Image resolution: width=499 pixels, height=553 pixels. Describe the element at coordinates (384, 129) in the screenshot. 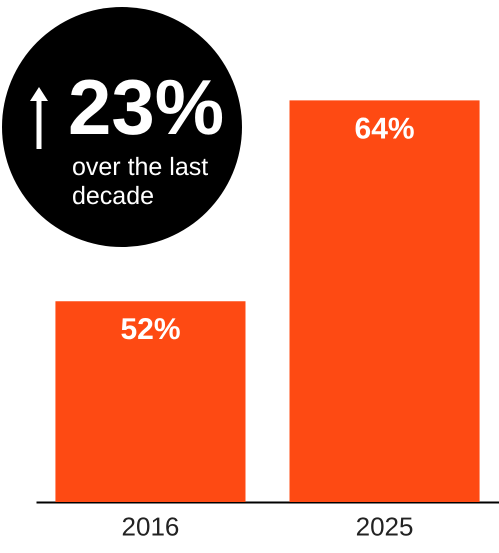

I see `data-label: 64%` at that location.